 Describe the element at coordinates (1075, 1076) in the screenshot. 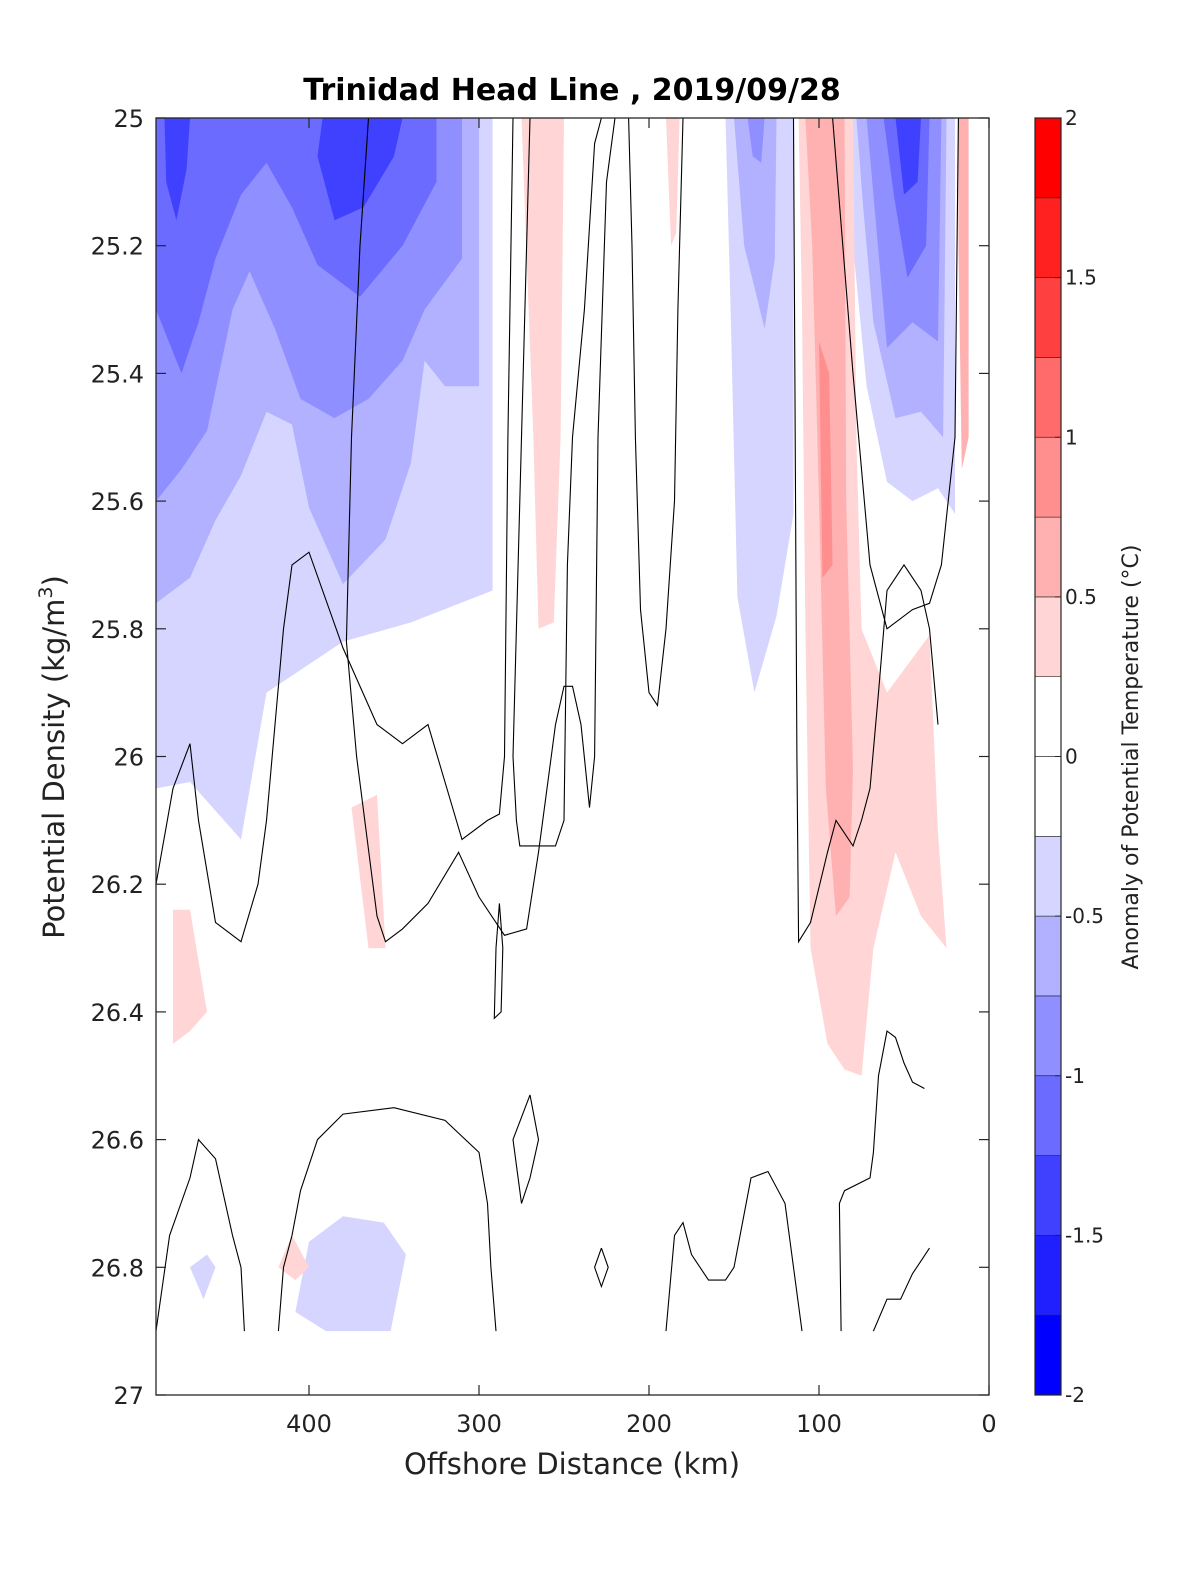

I see `colorbar-tick-label-6: -1` at that location.